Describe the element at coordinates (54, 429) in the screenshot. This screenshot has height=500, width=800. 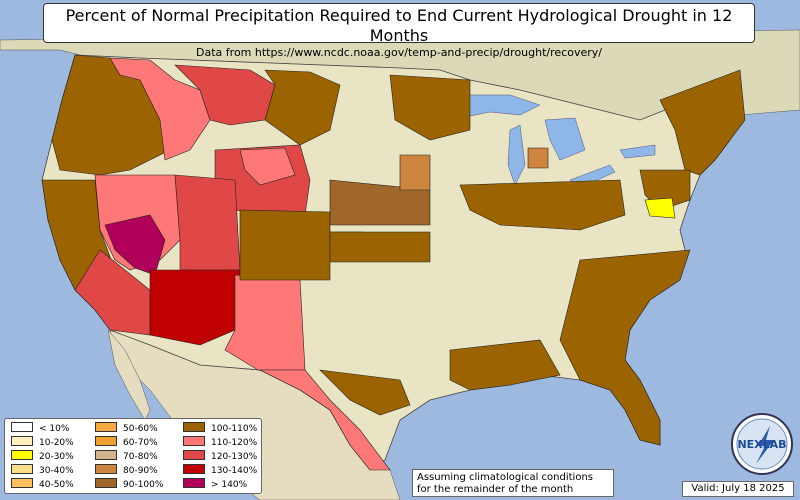
I see `legend-label: < 10%` at that location.